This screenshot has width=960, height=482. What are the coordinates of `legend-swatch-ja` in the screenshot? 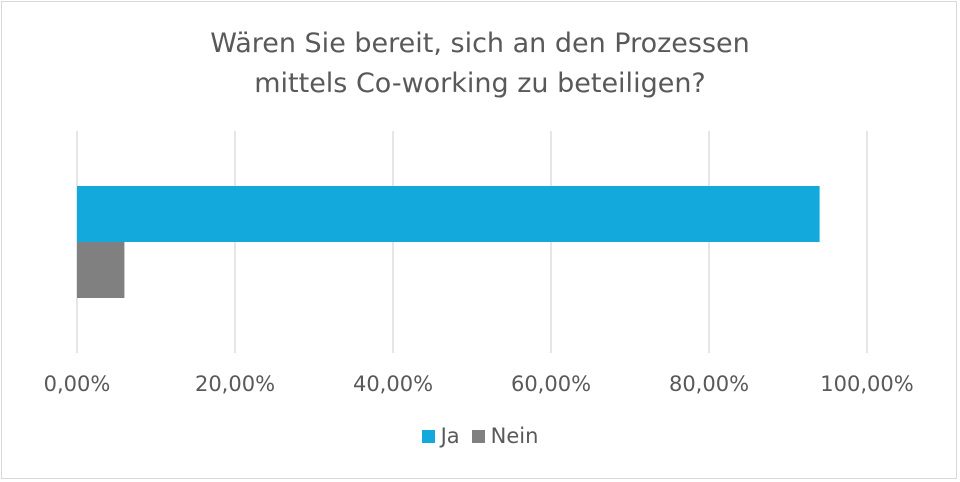 It's located at (428, 436).